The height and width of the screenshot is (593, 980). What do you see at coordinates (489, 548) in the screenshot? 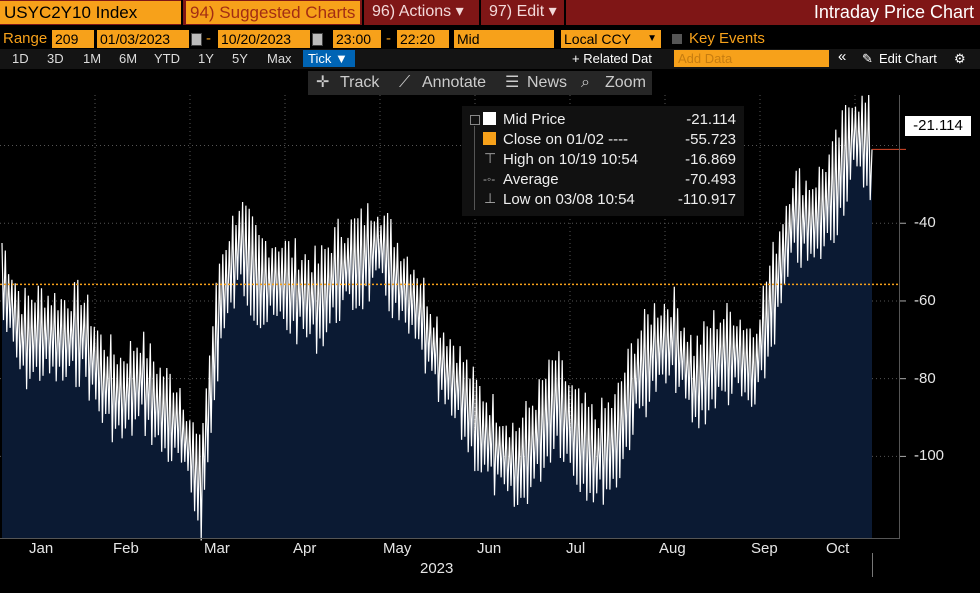
I see `x-tick-label: Jun` at bounding box center [489, 548].